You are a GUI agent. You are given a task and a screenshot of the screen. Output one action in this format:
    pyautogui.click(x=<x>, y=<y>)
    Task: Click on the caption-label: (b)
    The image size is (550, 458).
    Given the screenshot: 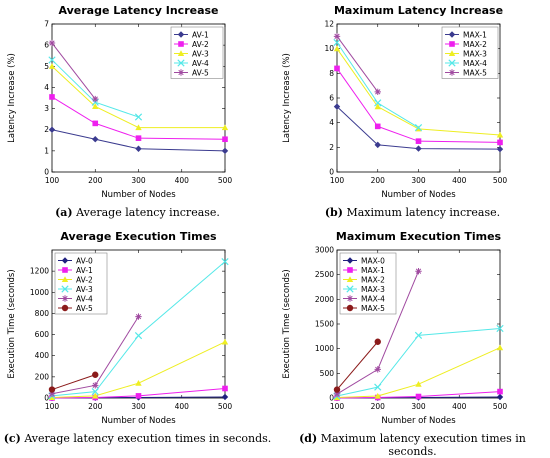 What is the action you would take?
    pyautogui.click(x=333, y=212)
    